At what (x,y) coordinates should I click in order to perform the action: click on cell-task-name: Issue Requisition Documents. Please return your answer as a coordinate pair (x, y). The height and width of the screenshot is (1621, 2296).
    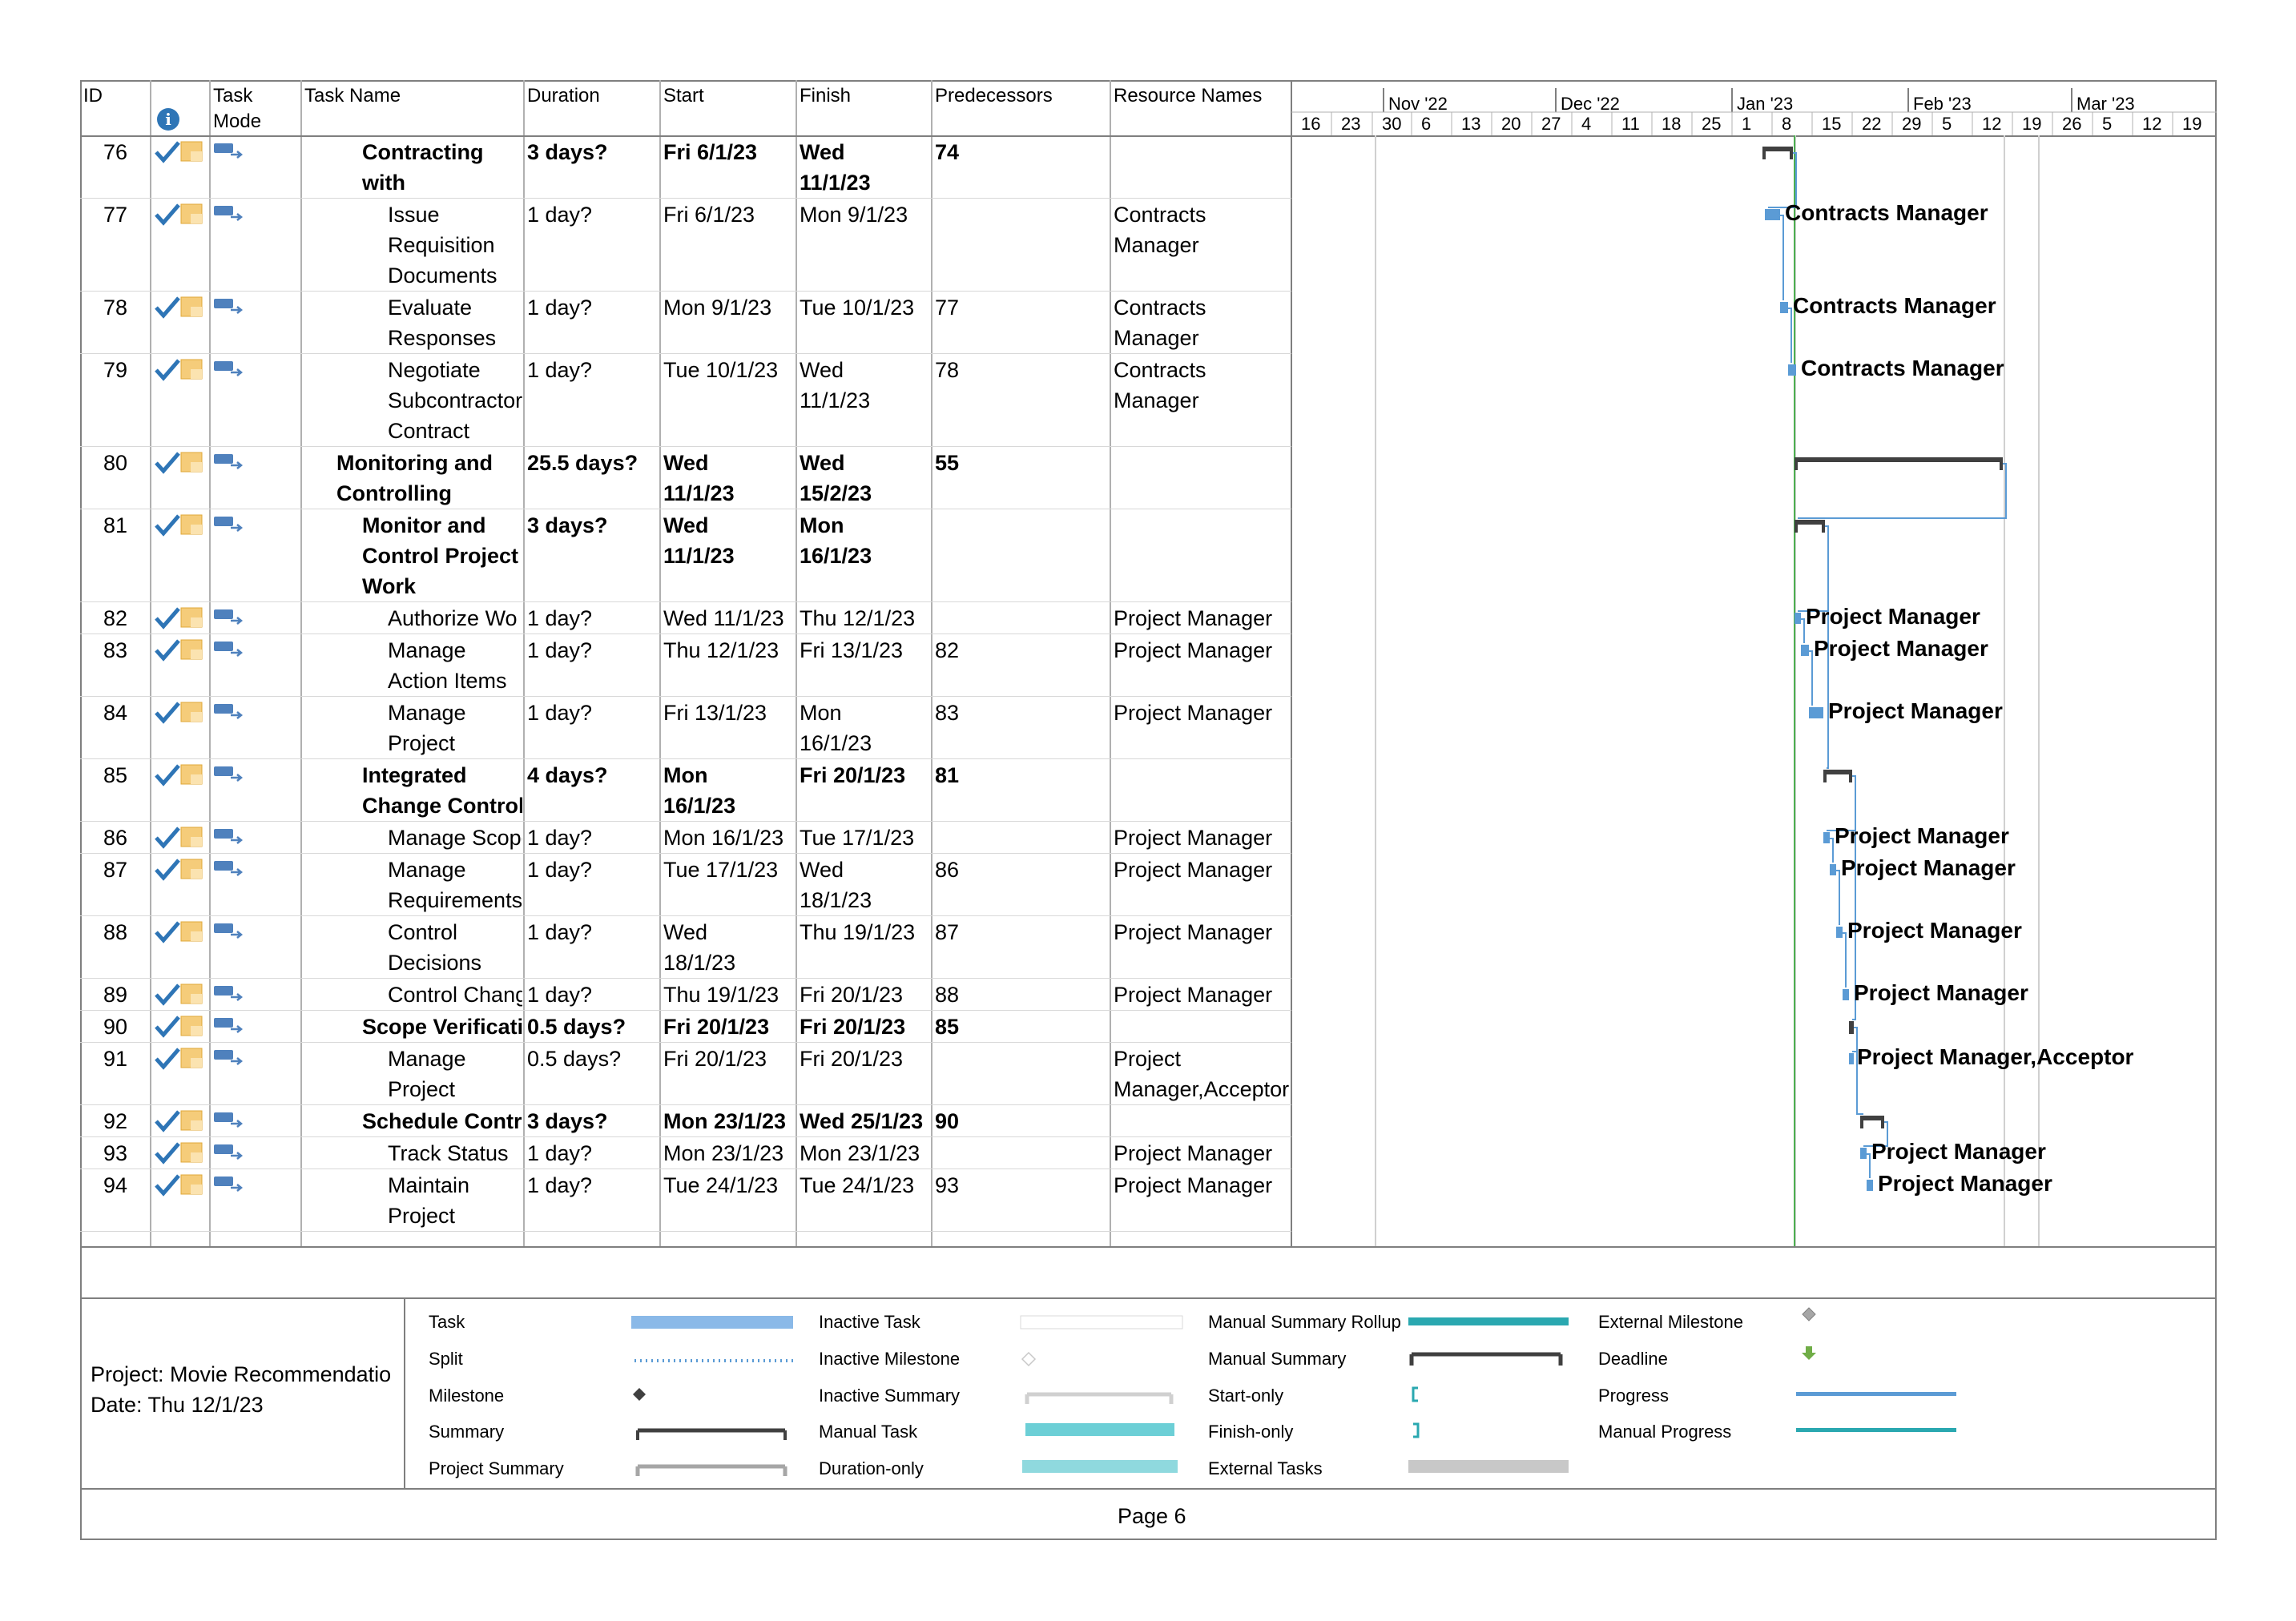
    Looking at the image, I should click on (442, 245).